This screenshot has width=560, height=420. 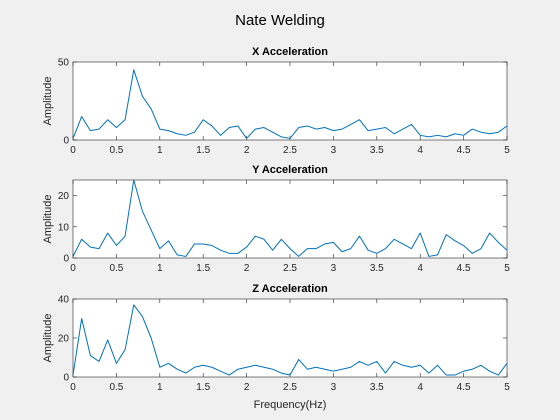 I want to click on subplot-title: Y Acceleration, so click(x=290, y=170).